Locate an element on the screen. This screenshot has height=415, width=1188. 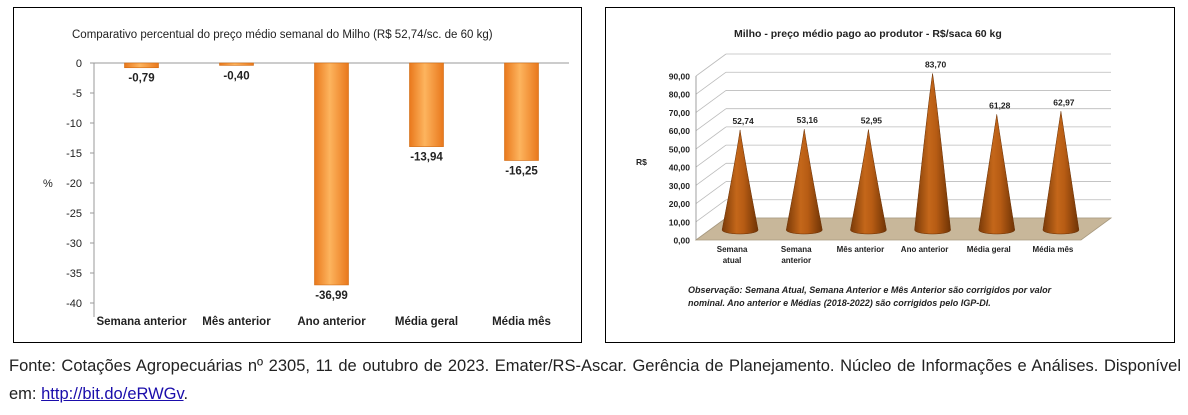
y-tick-label: 40,00 is located at coordinates (680, 168).